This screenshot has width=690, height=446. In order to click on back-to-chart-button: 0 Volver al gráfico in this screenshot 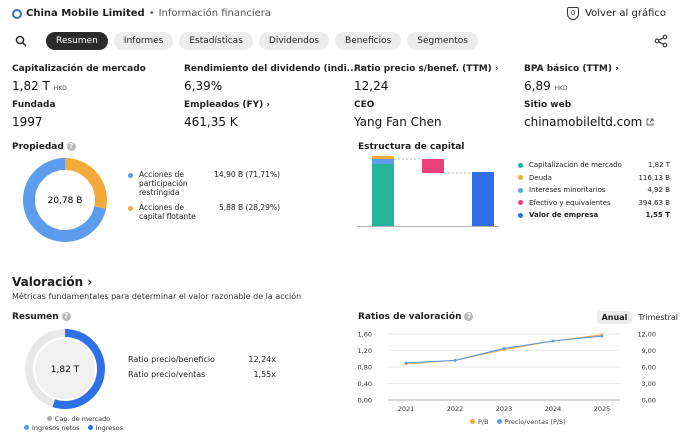, I will do `click(616, 13)`.